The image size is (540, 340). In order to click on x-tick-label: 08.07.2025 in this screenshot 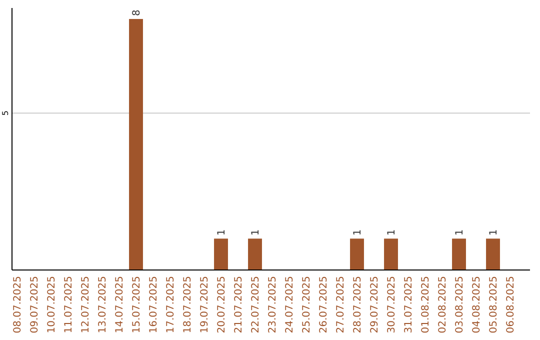, I will do `click(18, 305)`.